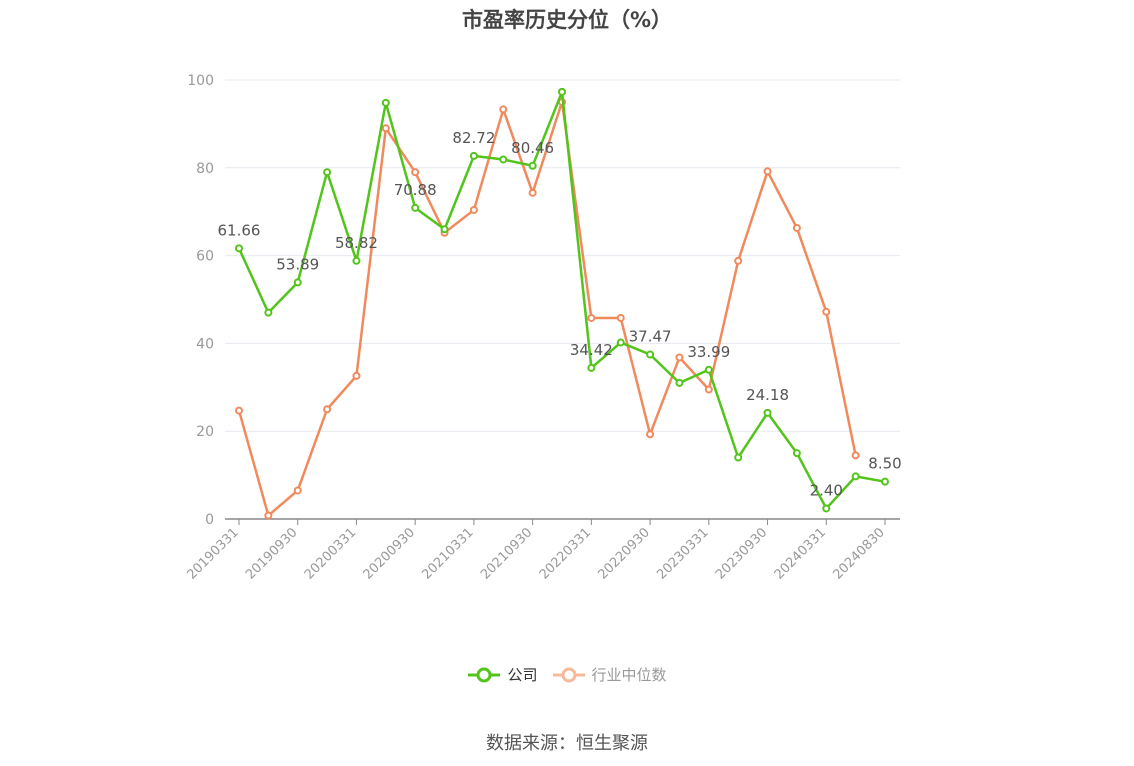  I want to click on chart-legend: 公司 行业中位数, so click(567, 674).